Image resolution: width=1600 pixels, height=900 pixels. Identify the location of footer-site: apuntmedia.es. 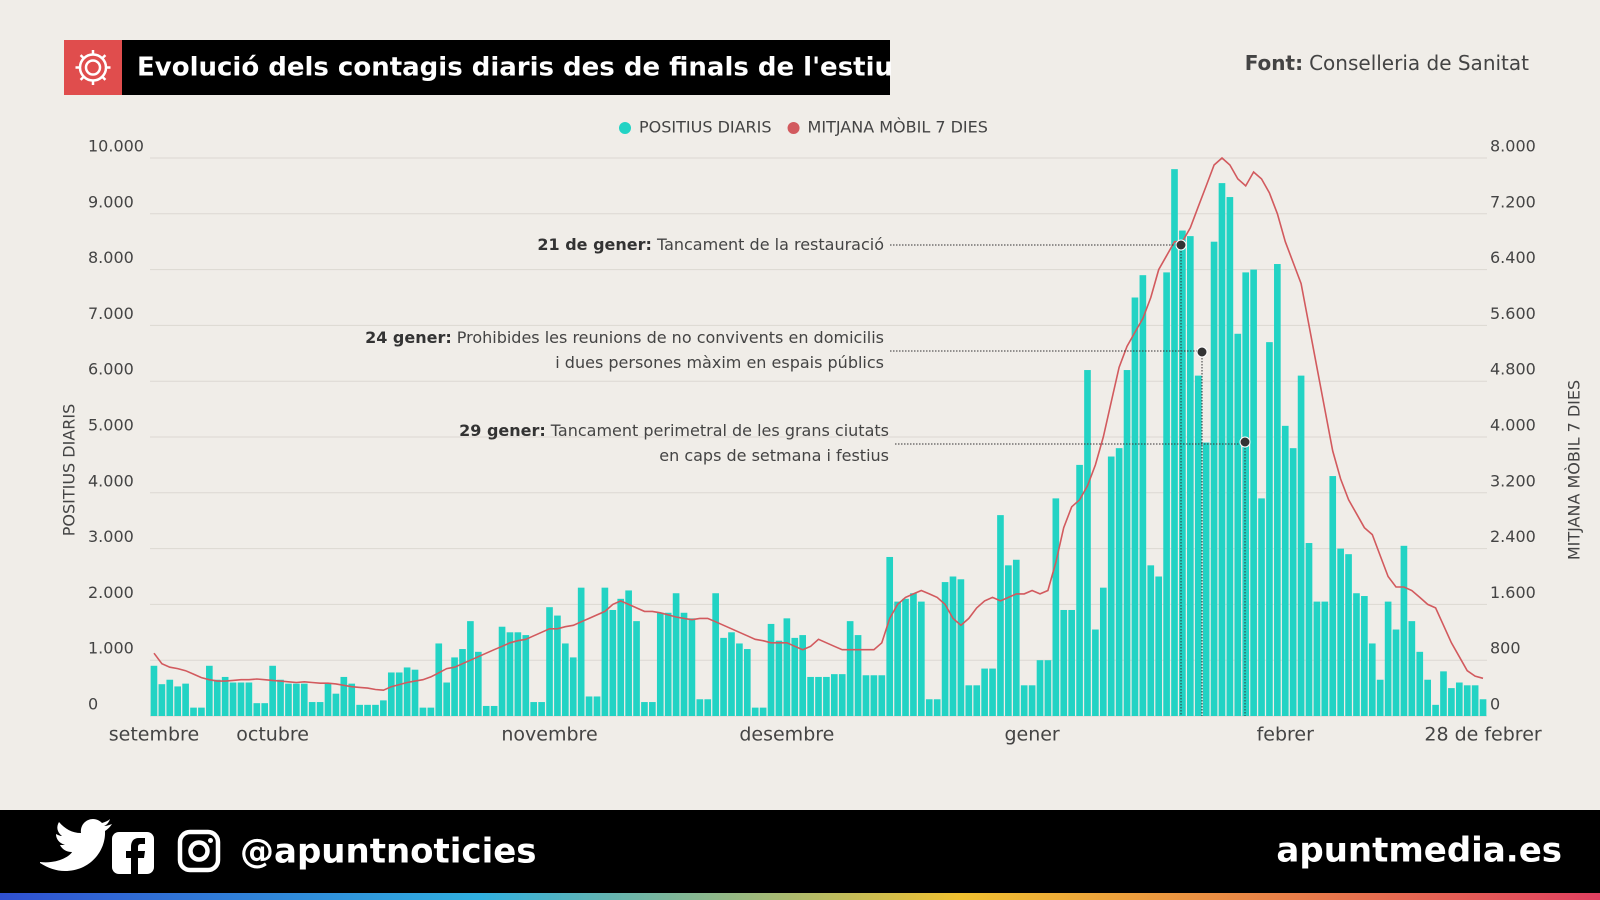
(1419, 851).